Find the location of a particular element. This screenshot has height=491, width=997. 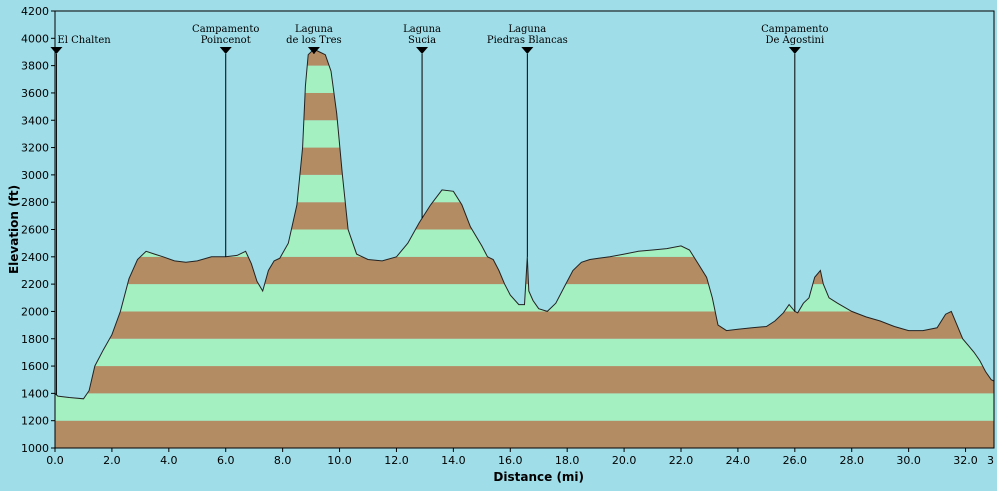

y-tick-label: 1000 is located at coordinates (35, 448).